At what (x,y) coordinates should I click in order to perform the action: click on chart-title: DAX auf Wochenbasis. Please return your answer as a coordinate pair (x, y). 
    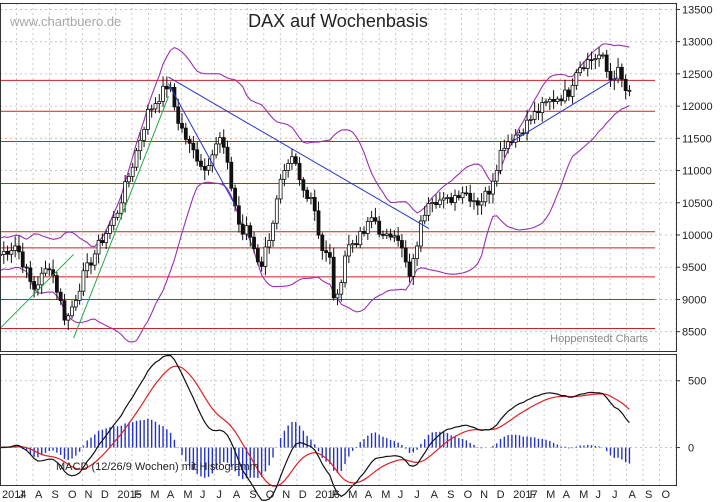
    Looking at the image, I should click on (338, 21).